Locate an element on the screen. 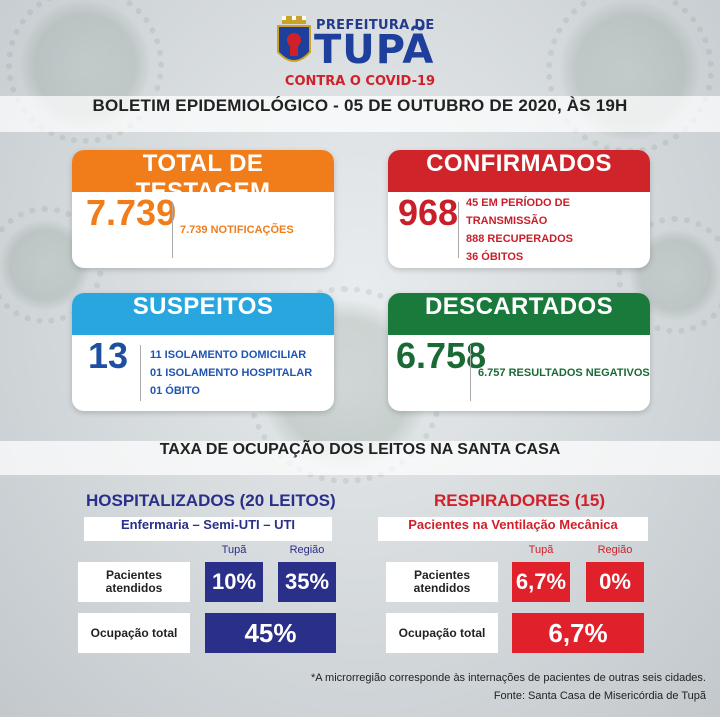 This screenshot has width=720, height=717. respiradores-subtitle: Pacientes na Ventilação Mecânica is located at coordinates (513, 529).